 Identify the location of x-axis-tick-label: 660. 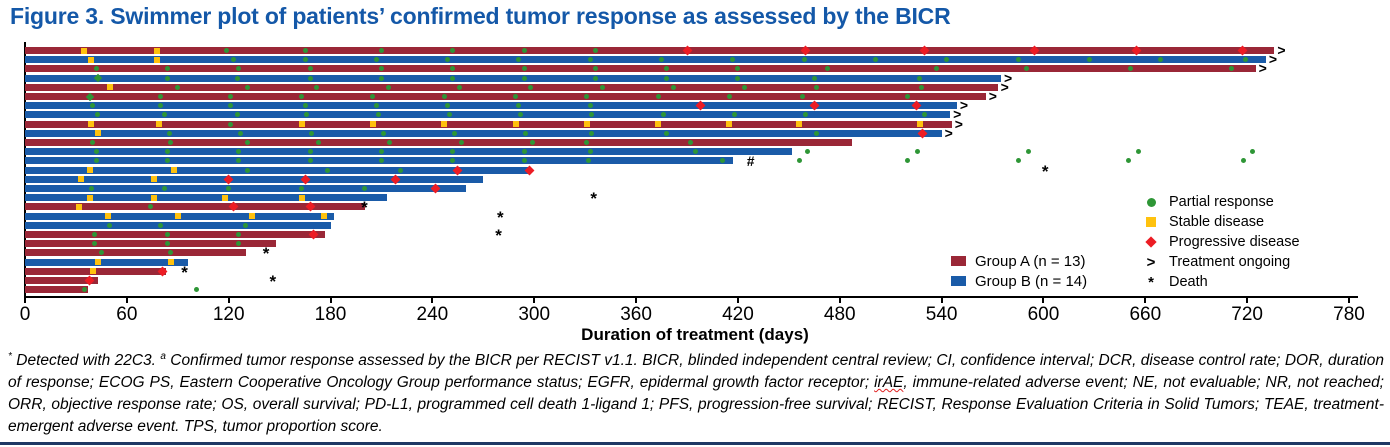
(1145, 314).